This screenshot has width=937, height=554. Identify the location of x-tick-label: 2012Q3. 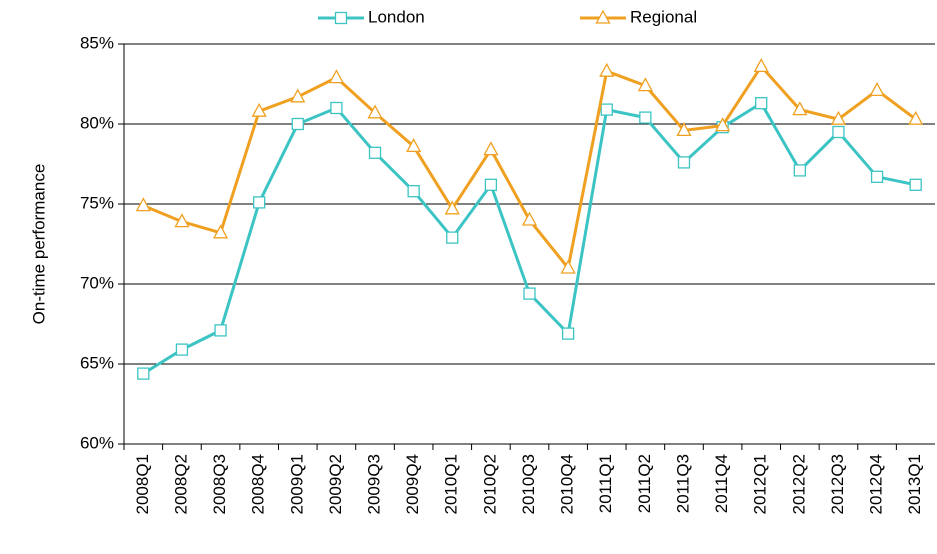
(837, 484).